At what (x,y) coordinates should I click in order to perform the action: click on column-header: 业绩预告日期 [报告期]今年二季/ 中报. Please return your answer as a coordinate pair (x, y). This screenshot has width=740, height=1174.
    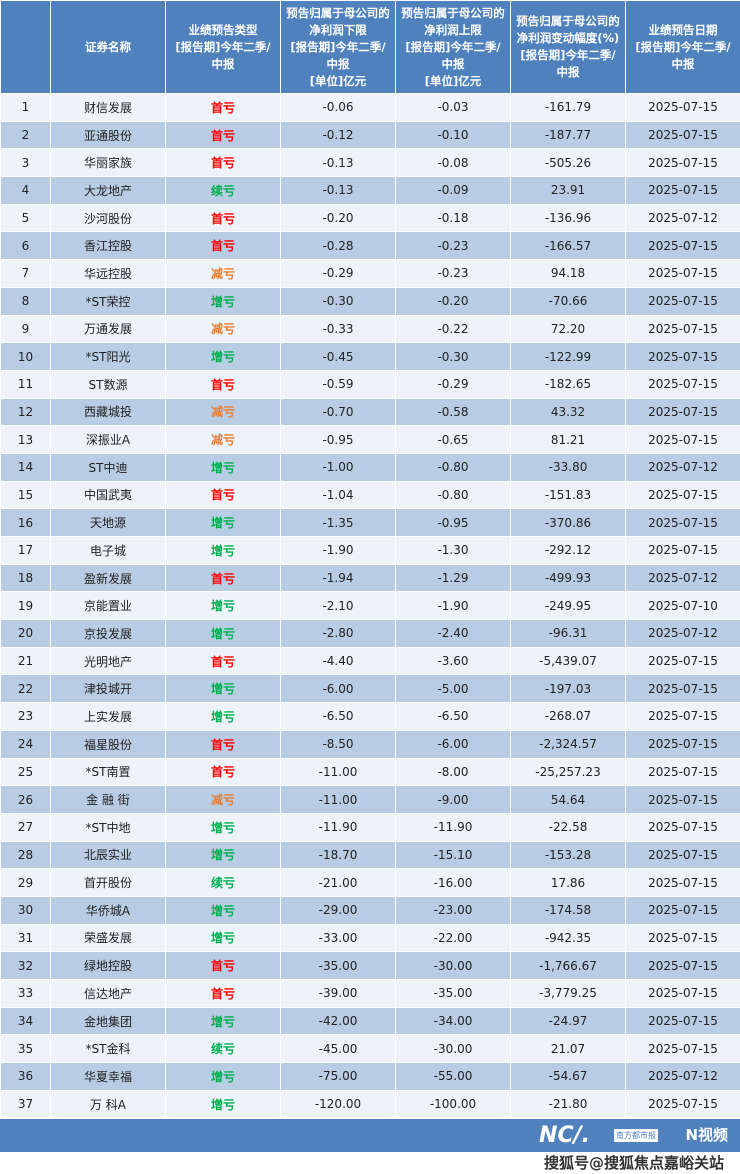
    Looking at the image, I should click on (682, 47).